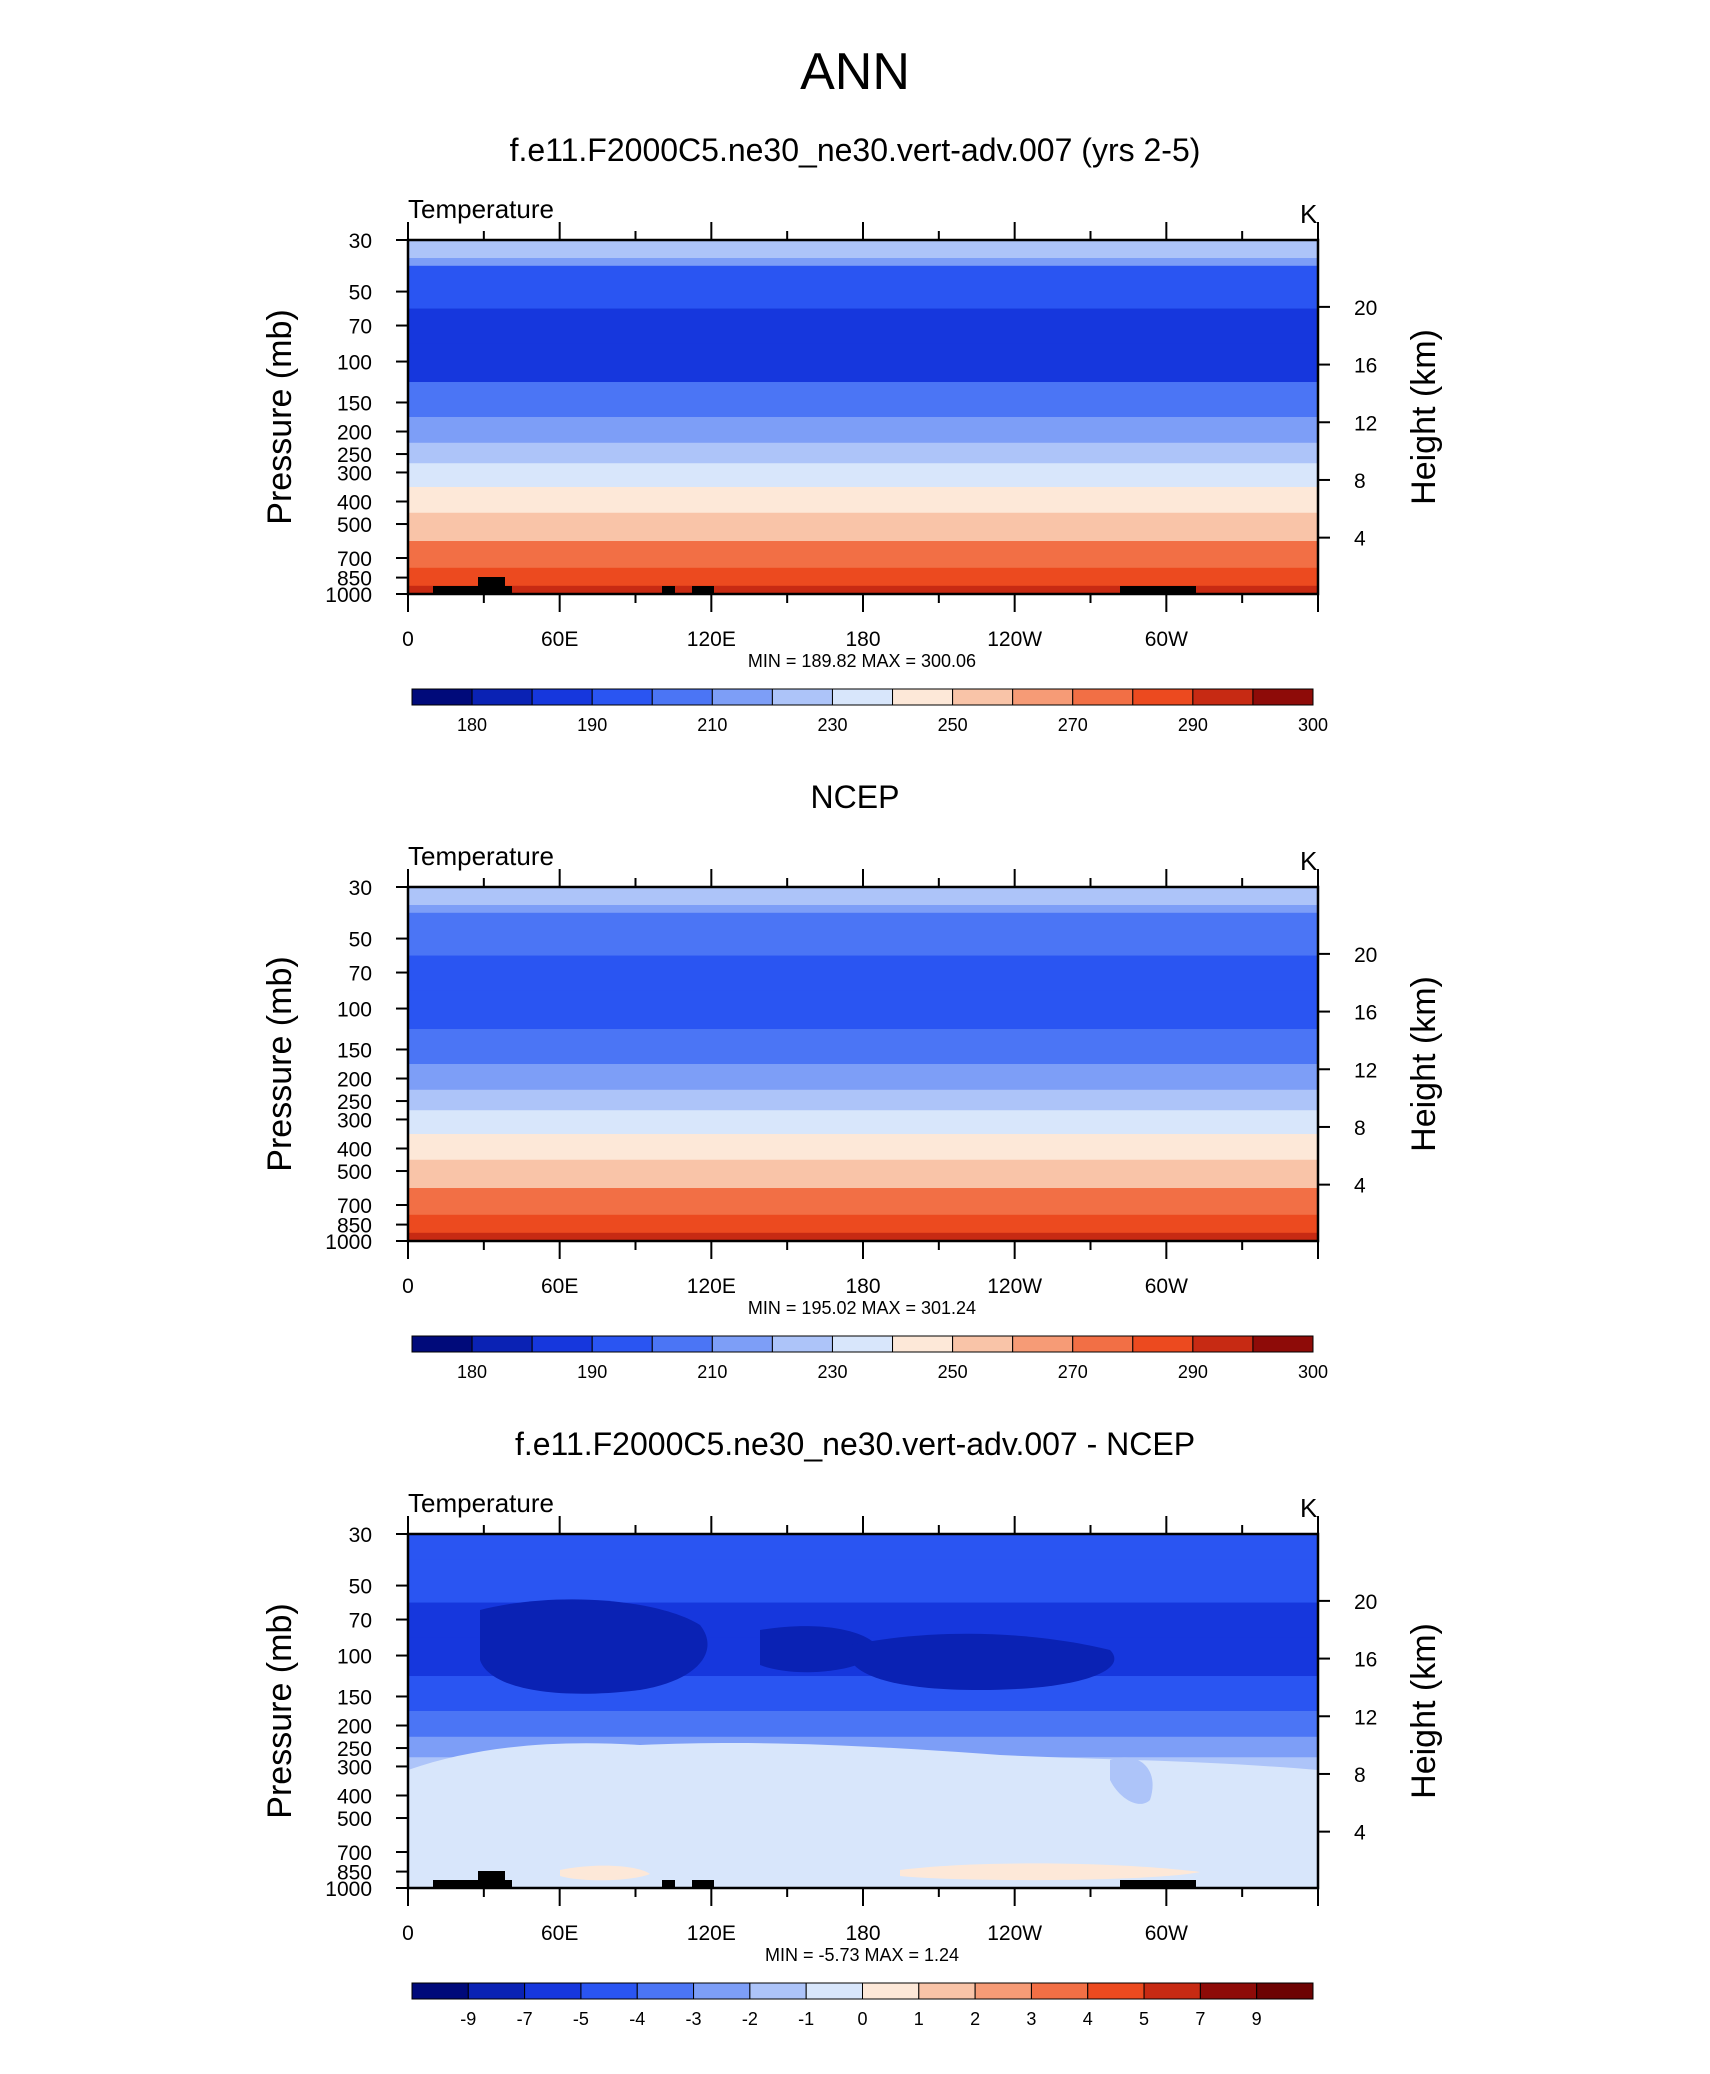  What do you see at coordinates (975, 2019) in the screenshot?
I see `colorbar-label: 2` at bounding box center [975, 2019].